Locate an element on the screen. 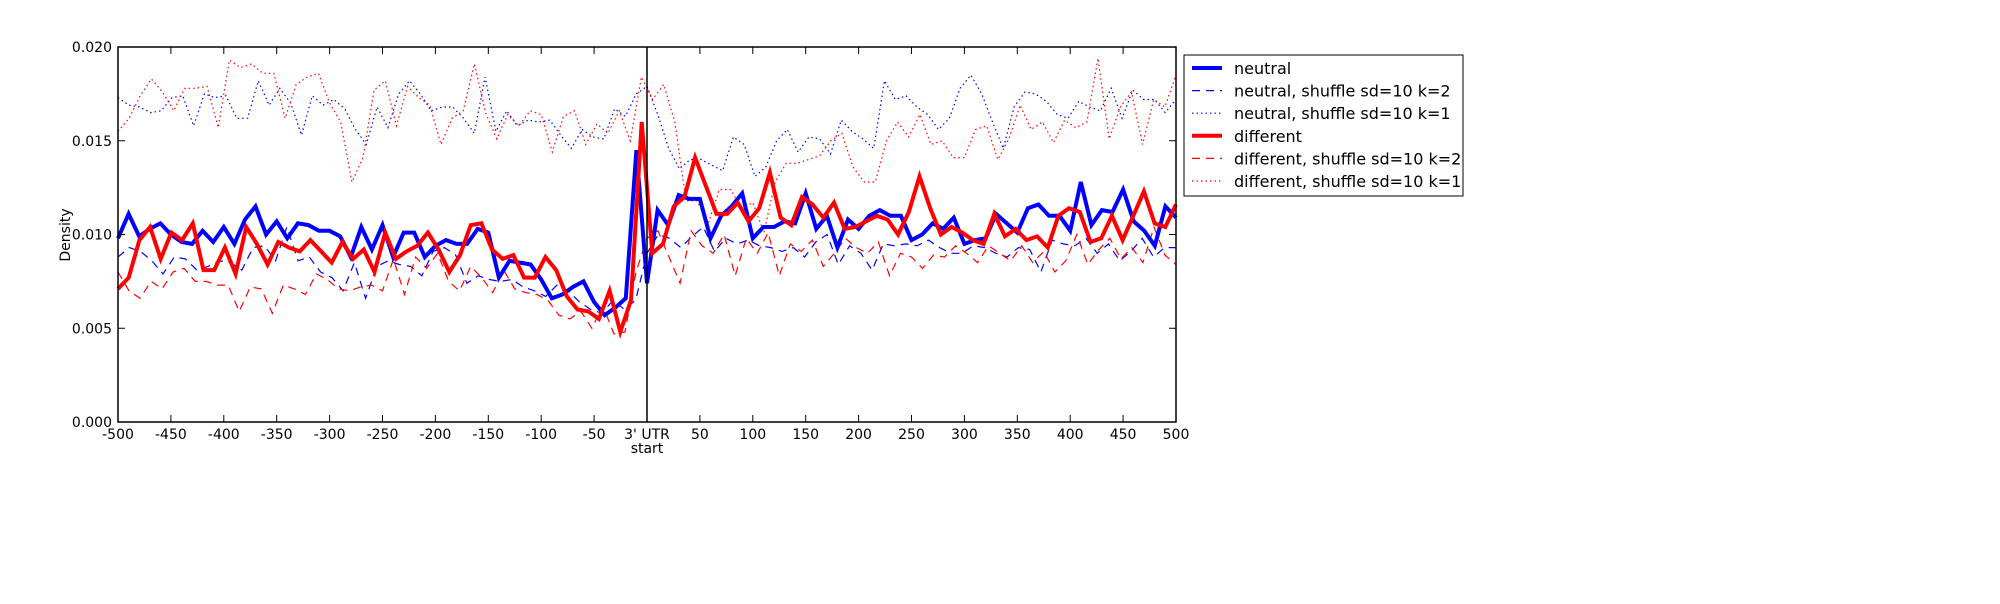 This screenshot has width=2000, height=604. x-tick-label: 400 is located at coordinates (1070, 435).